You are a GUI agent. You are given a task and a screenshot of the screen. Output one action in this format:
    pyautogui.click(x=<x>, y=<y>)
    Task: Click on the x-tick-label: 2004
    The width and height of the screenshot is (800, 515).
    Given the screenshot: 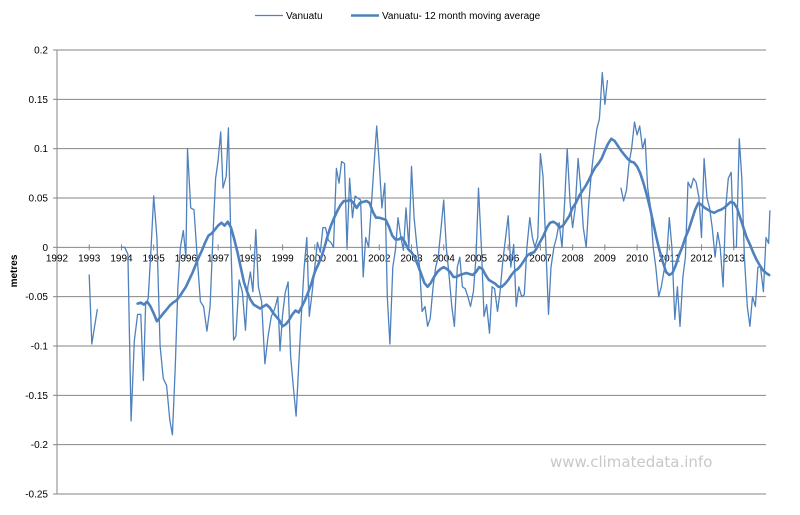 What is the action you would take?
    pyautogui.click(x=444, y=258)
    